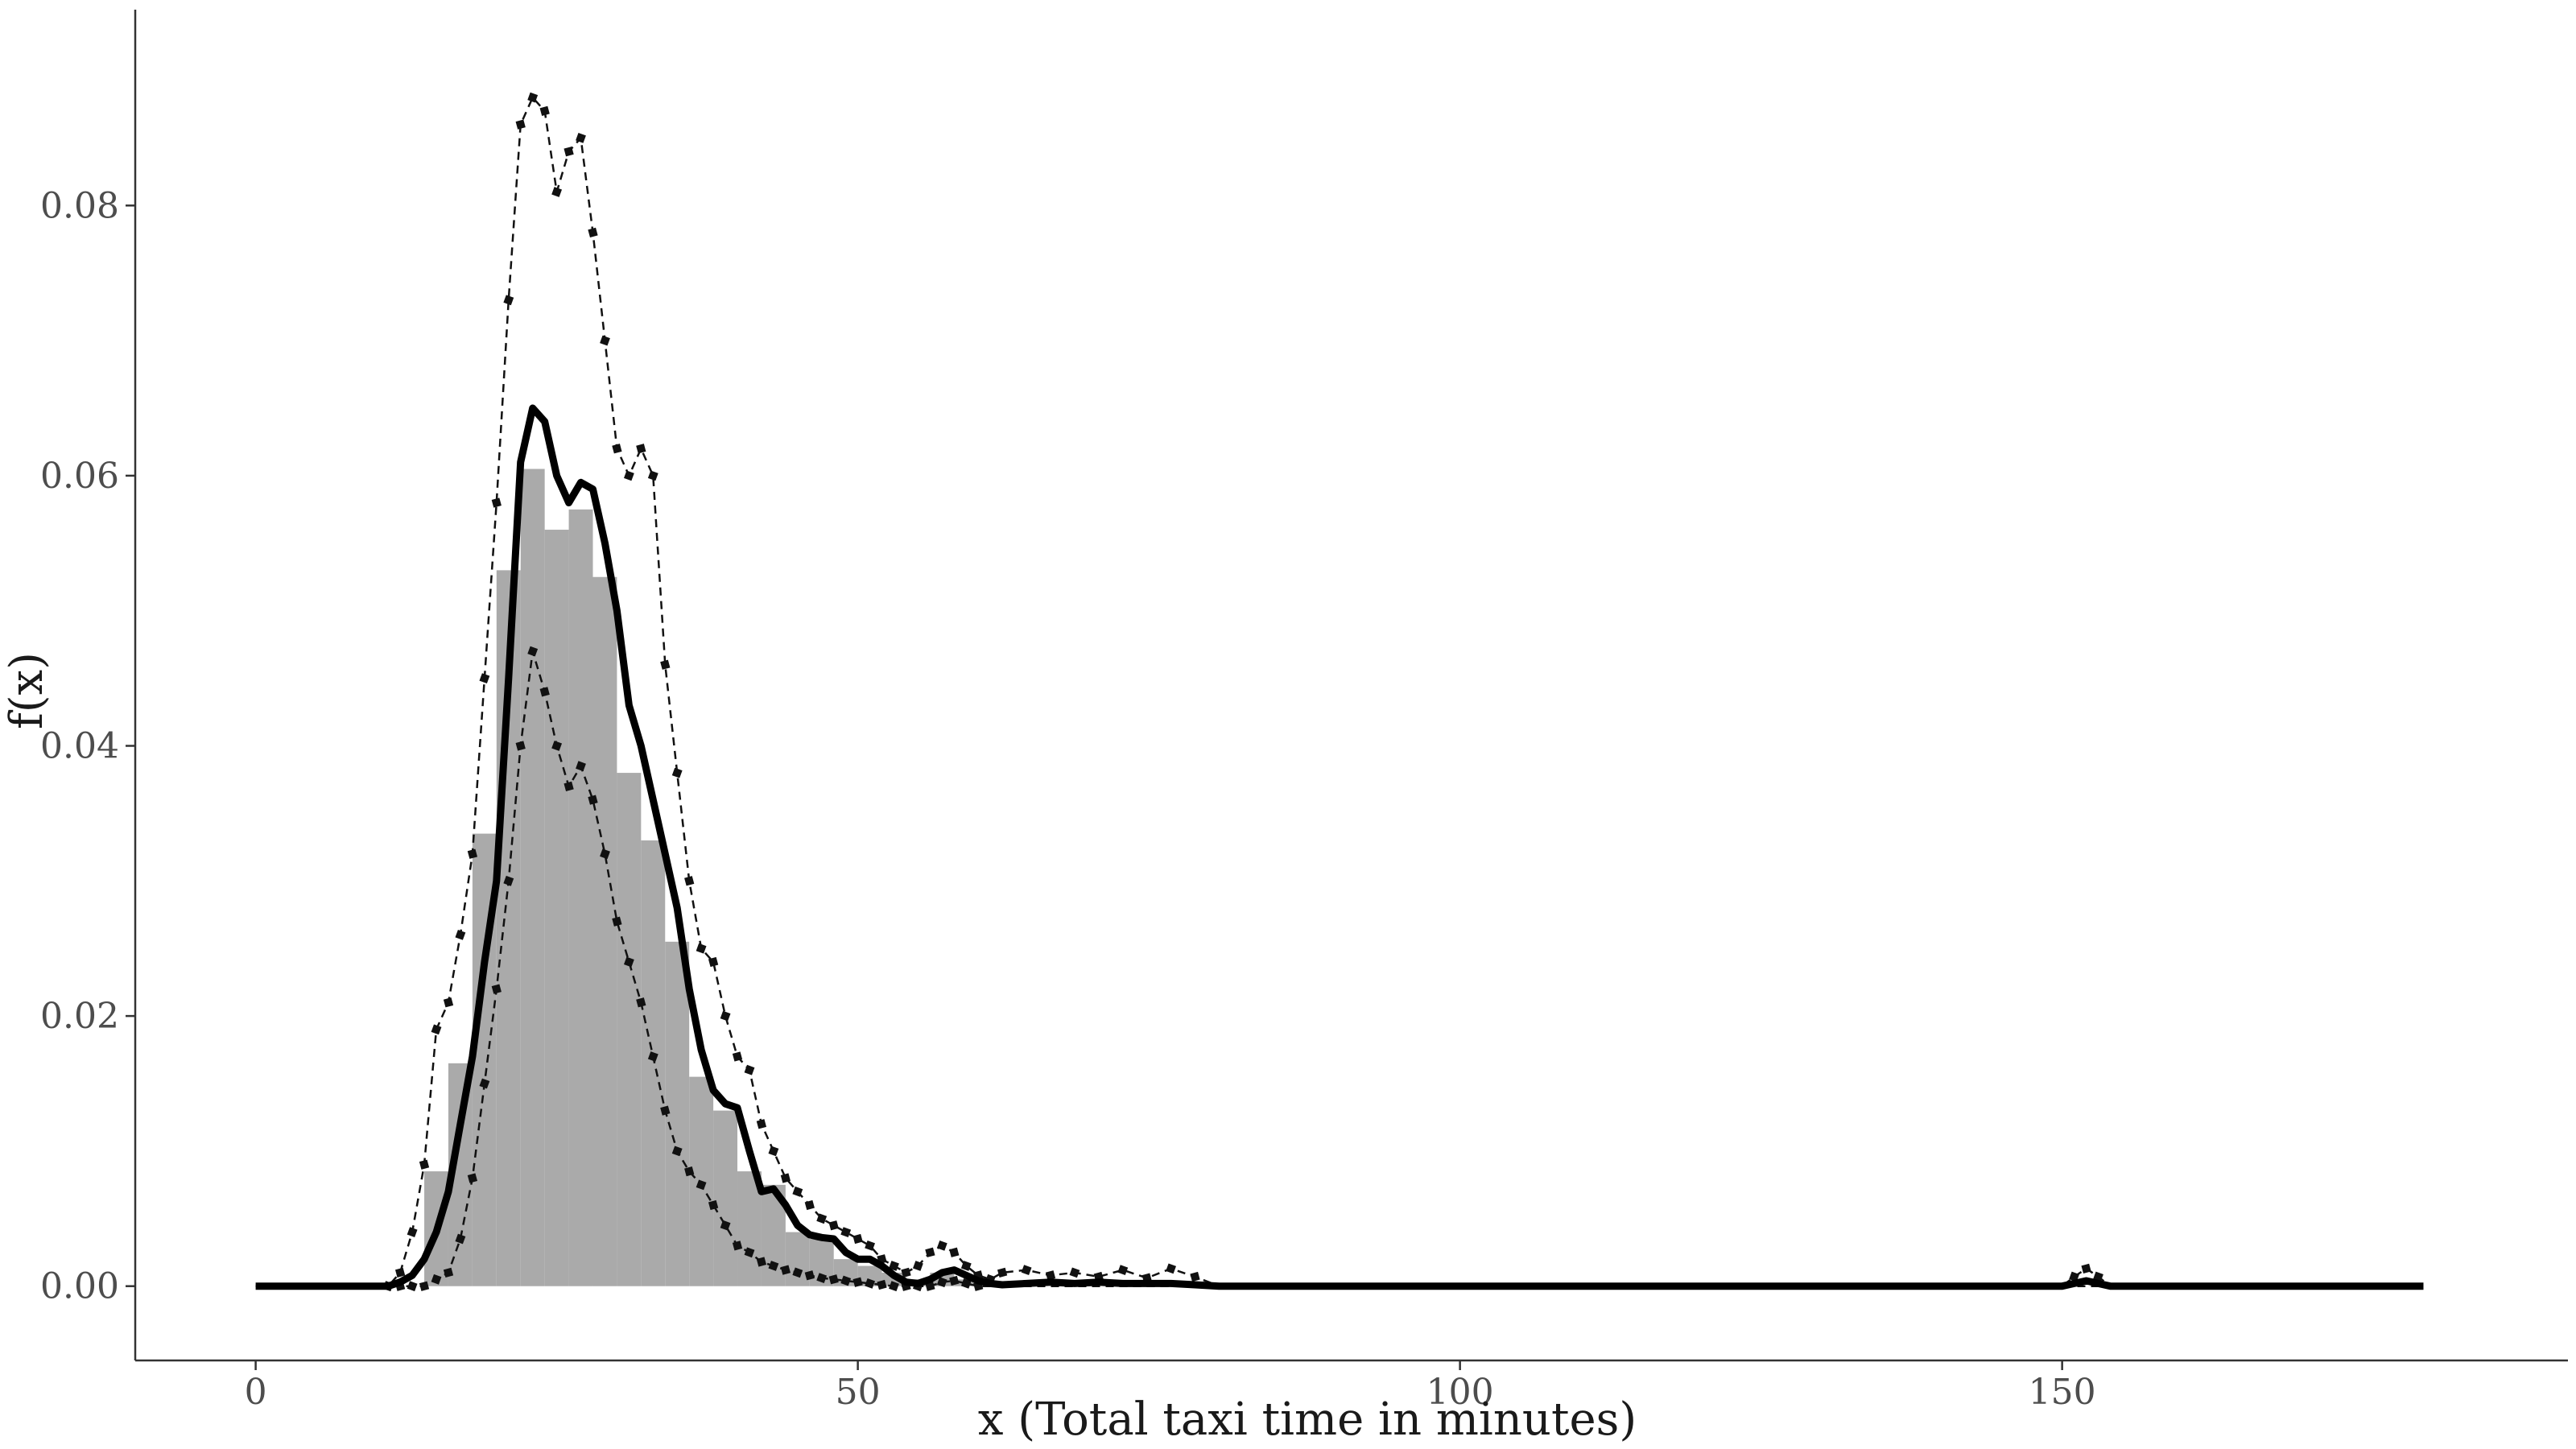  Describe the element at coordinates (27, 690) in the screenshot. I see `y-axis-title: f(x)` at that location.